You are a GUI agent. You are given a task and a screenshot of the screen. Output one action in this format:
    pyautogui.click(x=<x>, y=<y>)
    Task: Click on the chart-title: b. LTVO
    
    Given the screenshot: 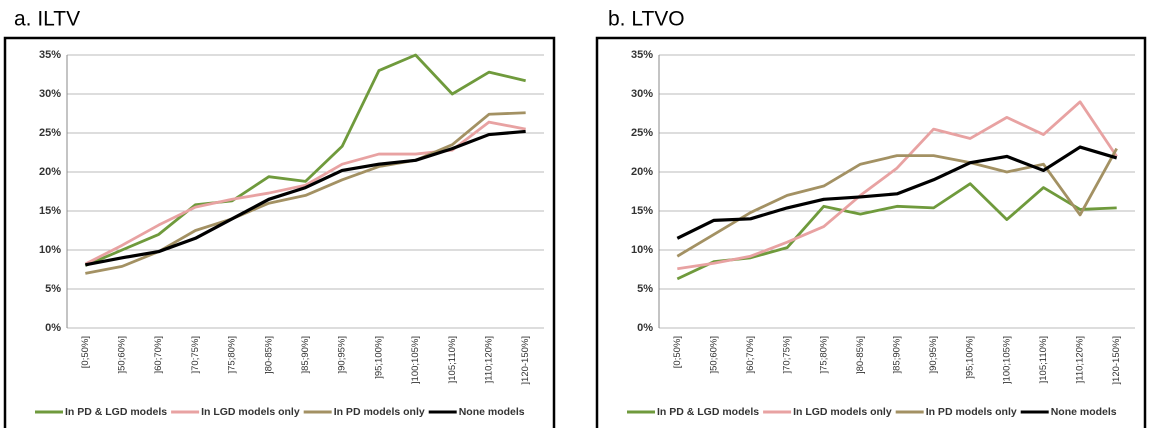 What is the action you would take?
    pyautogui.click(x=646, y=19)
    